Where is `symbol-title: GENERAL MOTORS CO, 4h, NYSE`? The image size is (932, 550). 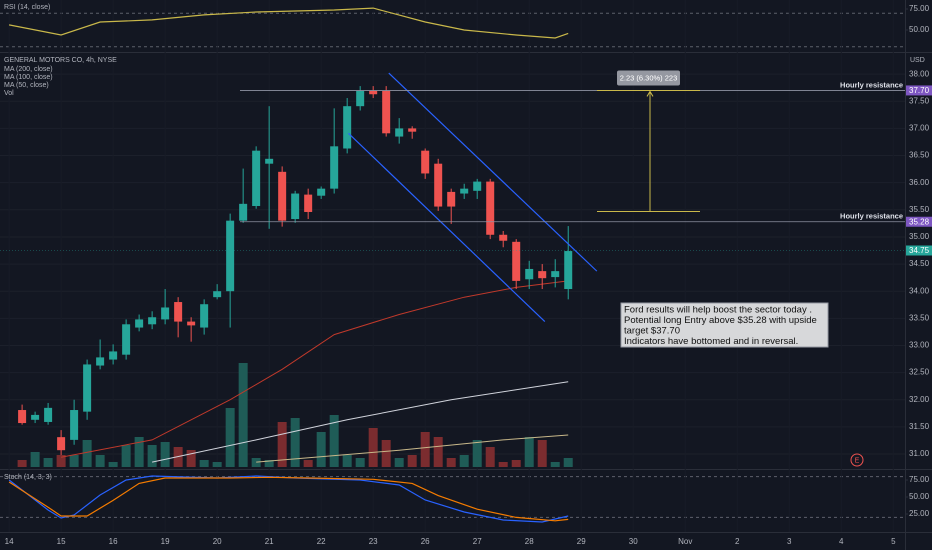 symbol-title: GENERAL MOTORS CO, 4h, NYSE is located at coordinates (60, 60).